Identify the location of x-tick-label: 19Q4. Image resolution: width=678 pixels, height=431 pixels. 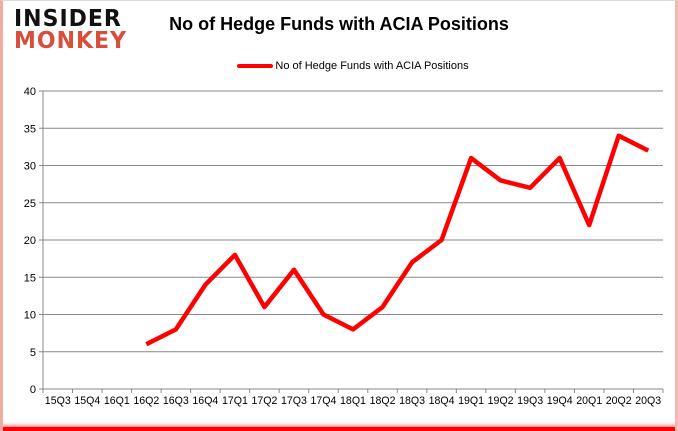
(560, 401).